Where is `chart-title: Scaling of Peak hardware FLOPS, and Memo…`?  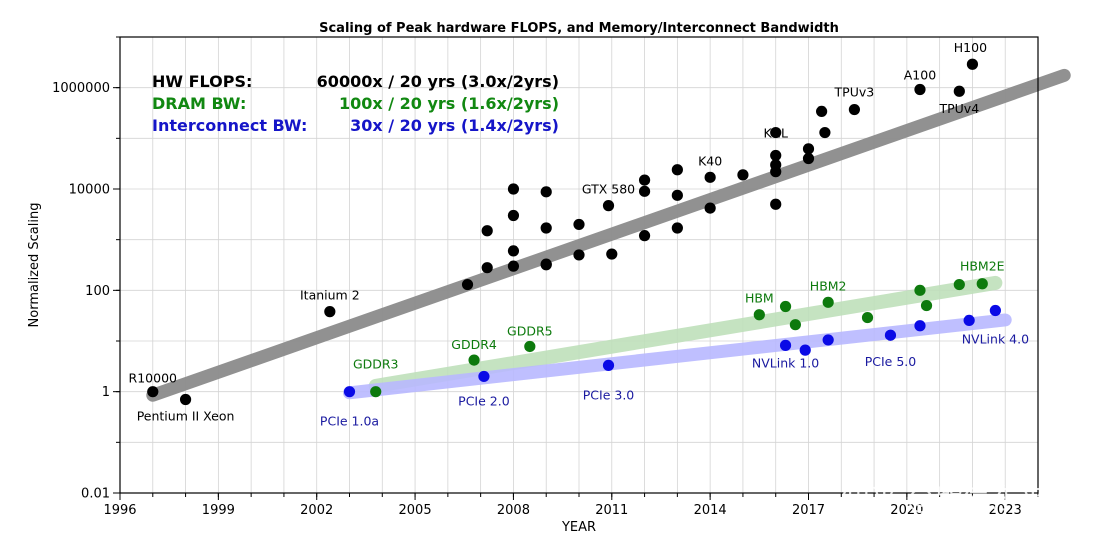
chart-title: Scaling of Peak hardware FLOPS, and Memo… is located at coordinates (579, 28).